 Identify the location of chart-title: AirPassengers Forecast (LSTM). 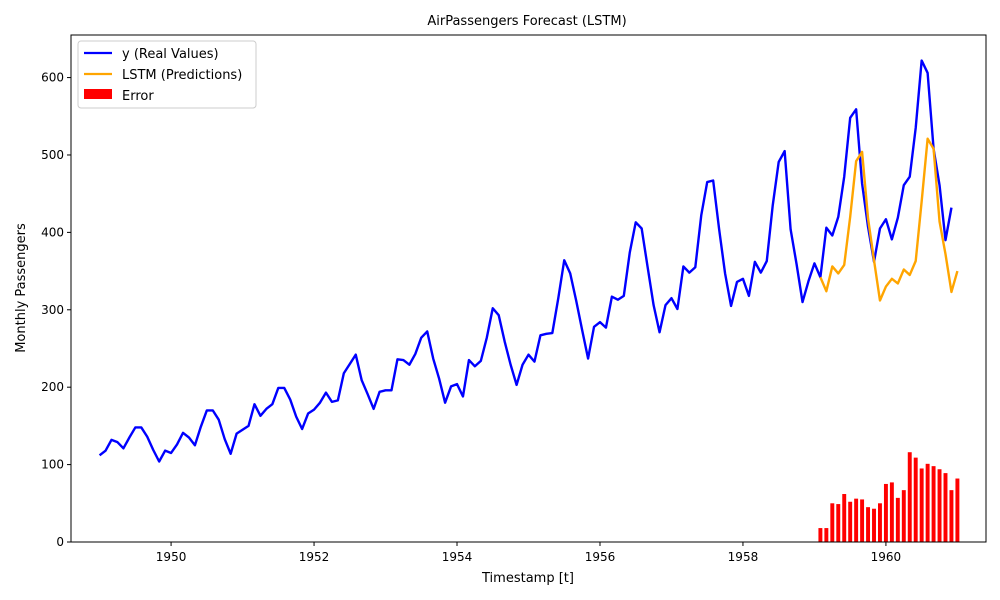
(526, 21).